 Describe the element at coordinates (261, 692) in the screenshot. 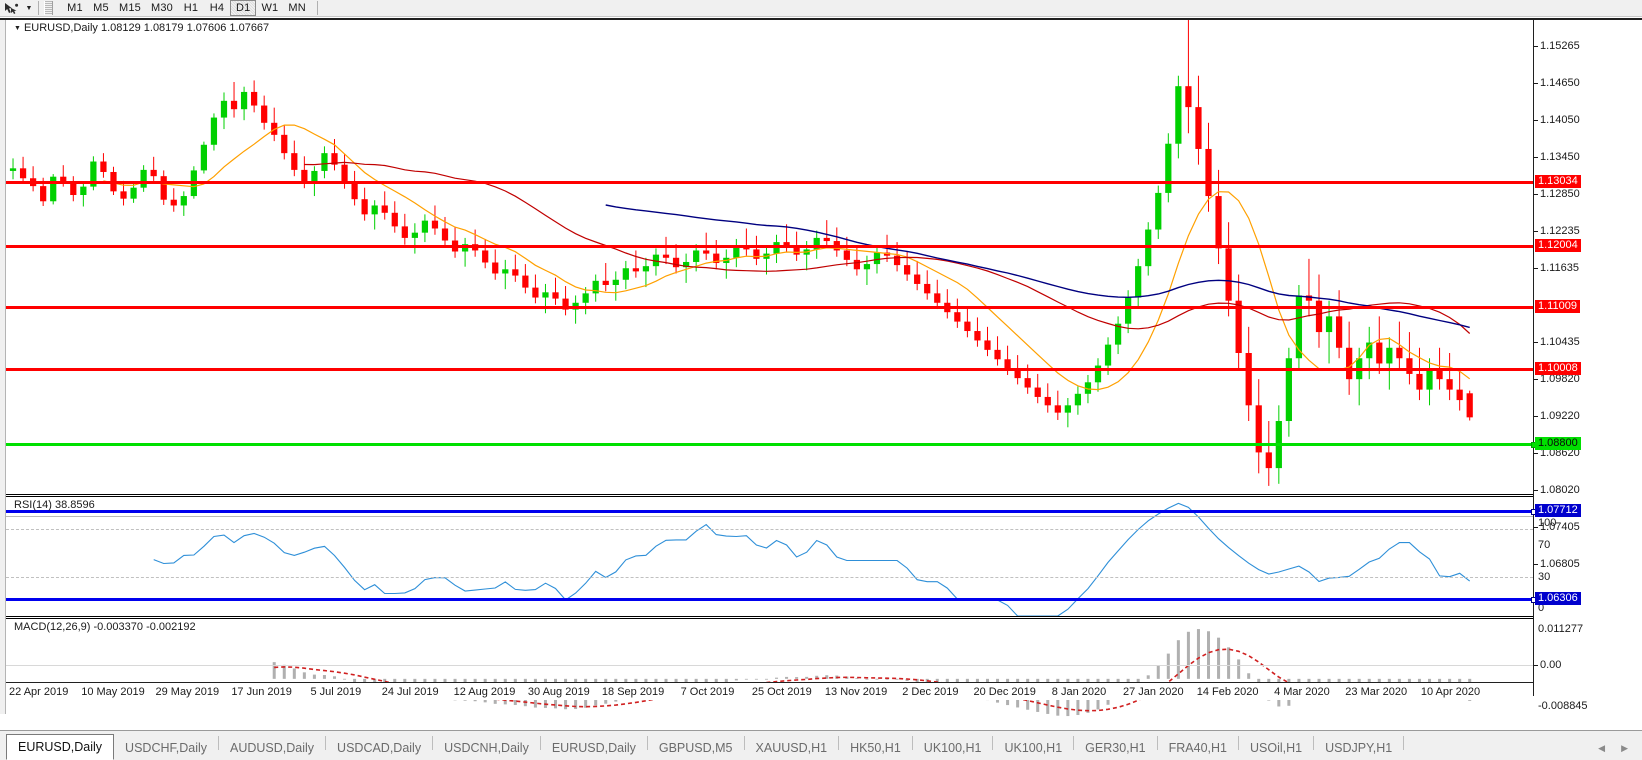

I see `date-tick-label: 17 Jun 2019` at that location.